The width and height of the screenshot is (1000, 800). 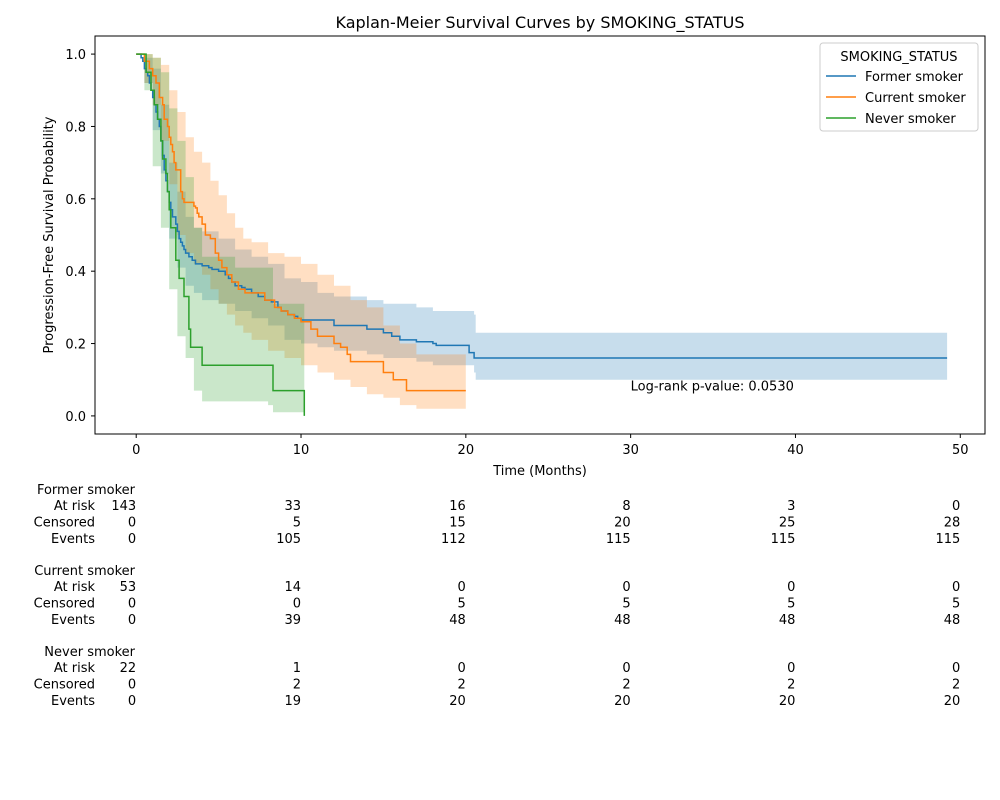 I want to click on risk-group-title: Never smoker, so click(x=89, y=652).